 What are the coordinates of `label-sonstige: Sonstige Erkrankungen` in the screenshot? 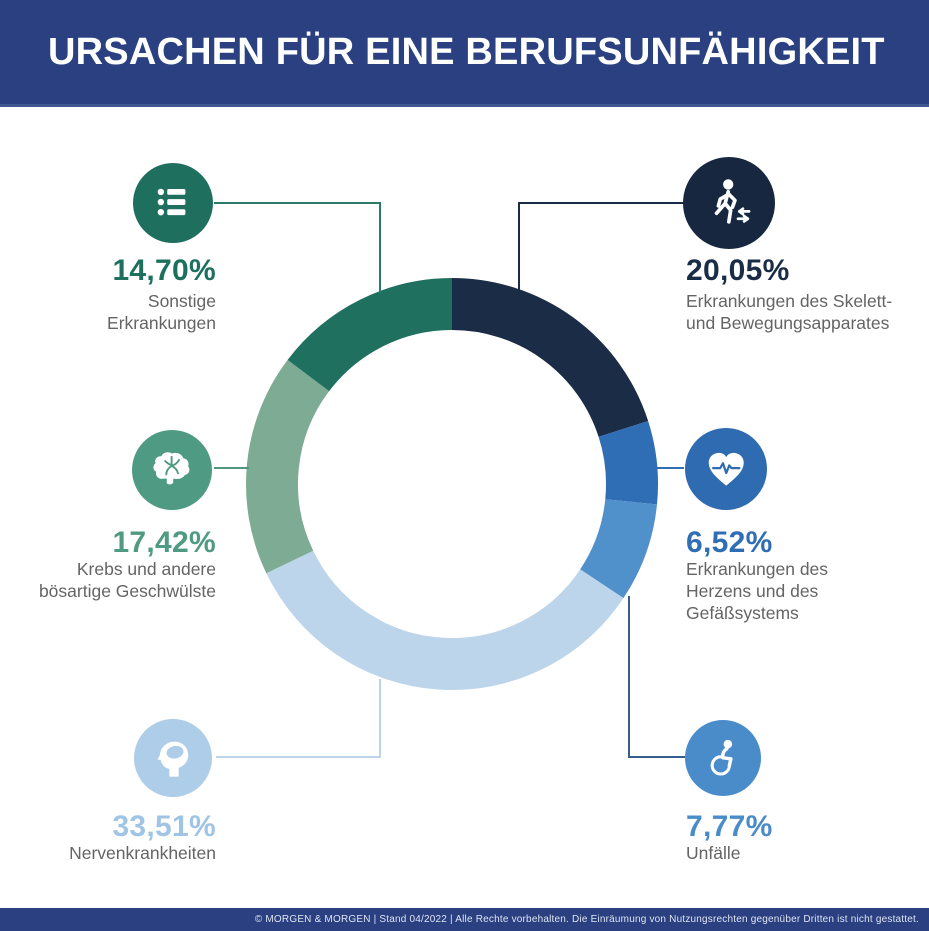 It's located at (161, 312).